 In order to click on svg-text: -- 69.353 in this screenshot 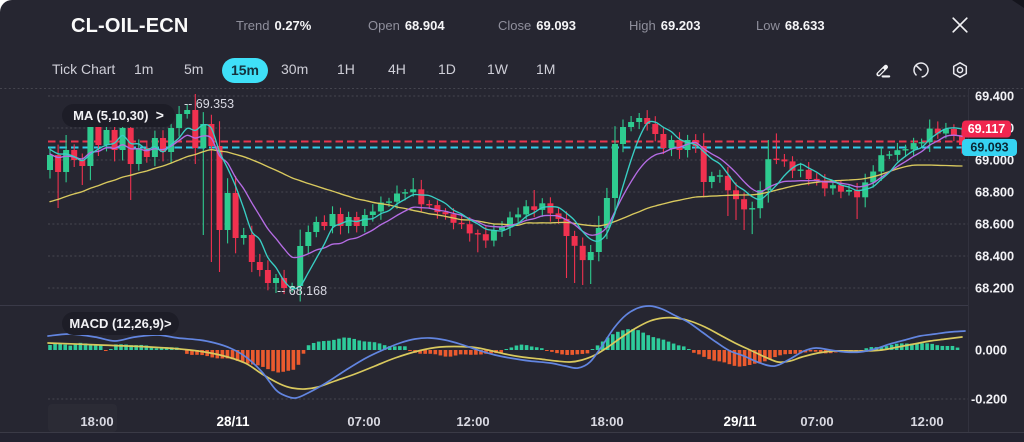, I will do `click(209, 104)`.